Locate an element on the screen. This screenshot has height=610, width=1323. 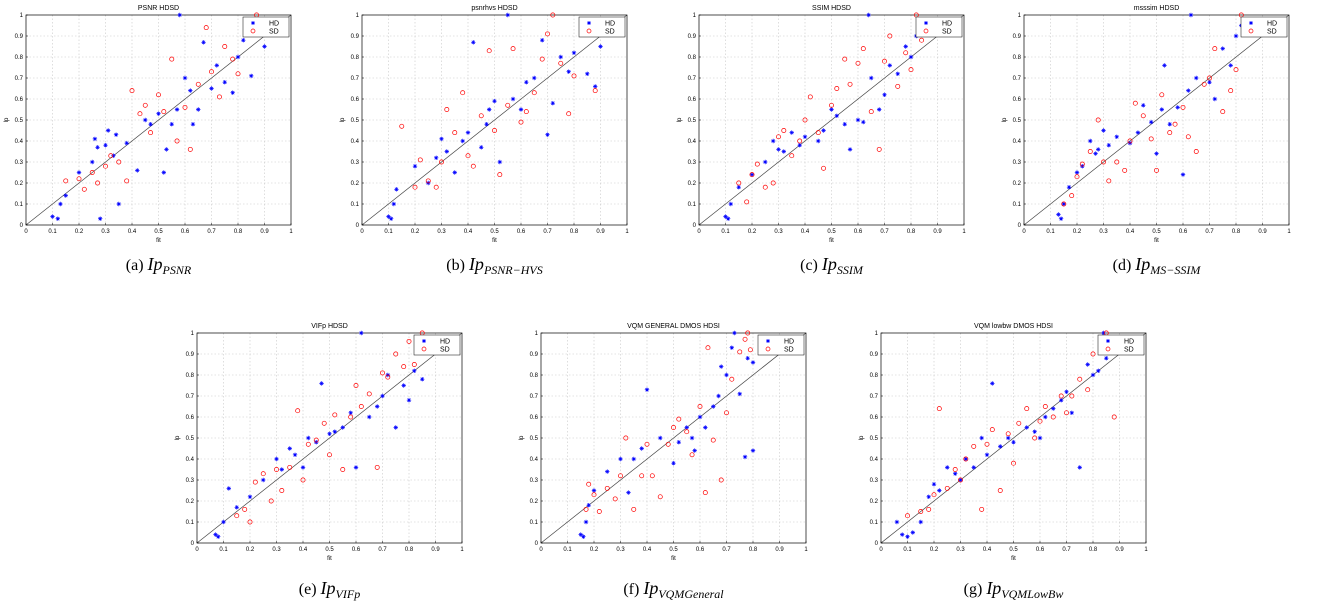
reference-diagonal is located at coordinates (1013, 438).